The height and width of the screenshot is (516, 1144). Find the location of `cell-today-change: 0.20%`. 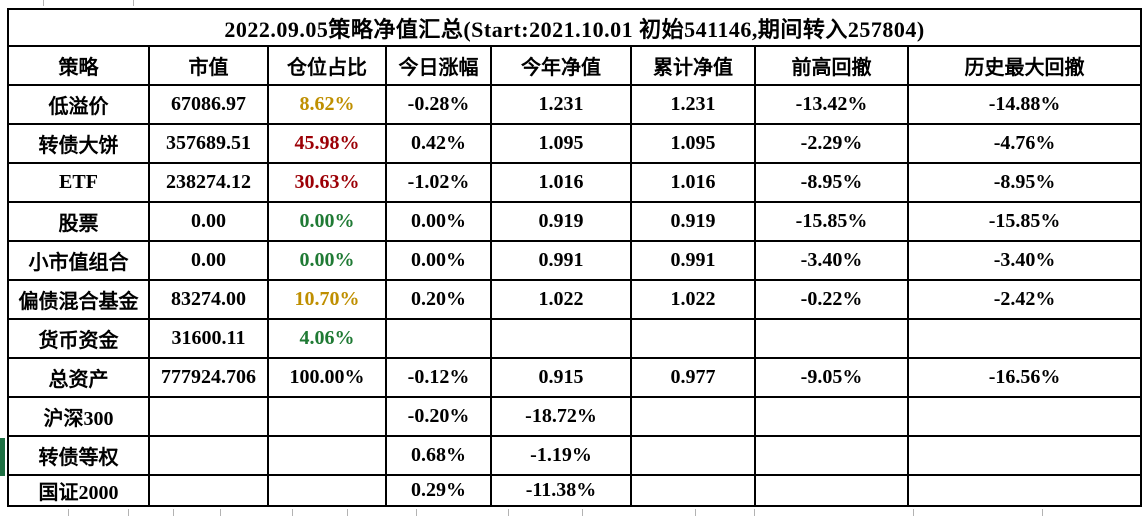

cell-today-change: 0.20% is located at coordinates (438, 299).